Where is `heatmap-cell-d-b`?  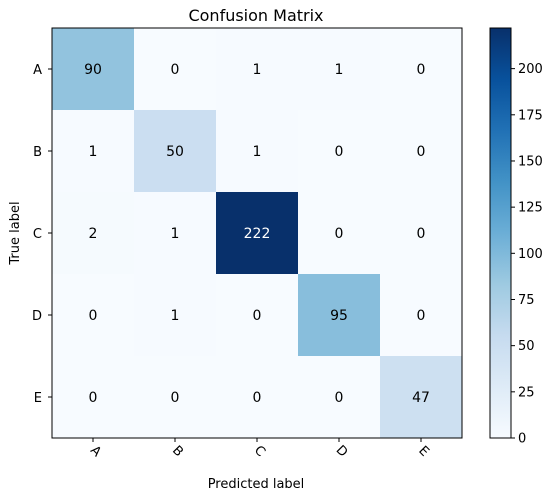
heatmap-cell-d-b is located at coordinates (175, 315).